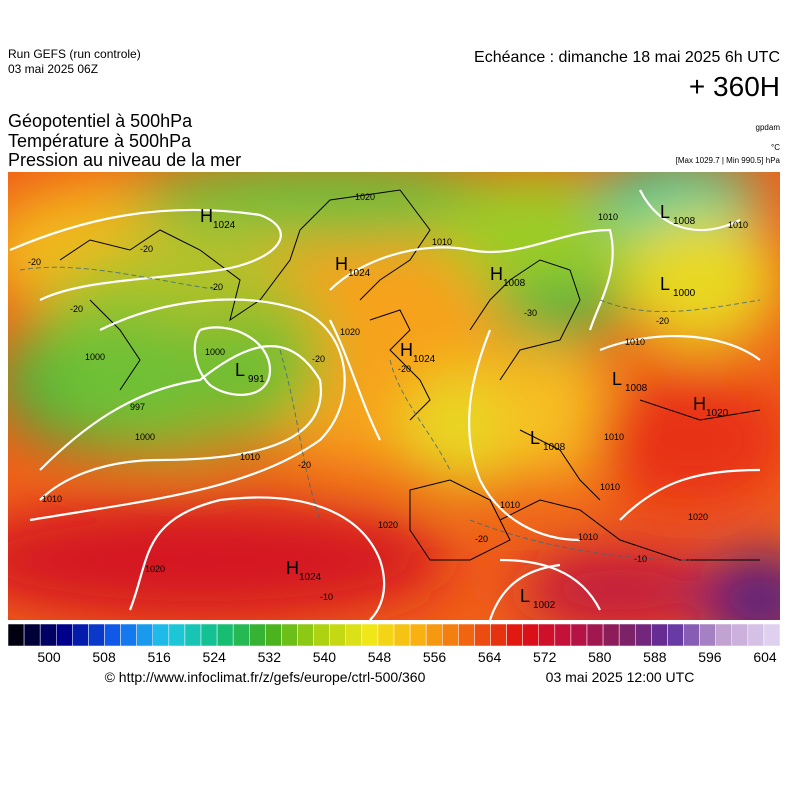 This screenshot has height=789, width=788. I want to click on field-name: Géopotentiel à 500hPa, so click(100, 121).